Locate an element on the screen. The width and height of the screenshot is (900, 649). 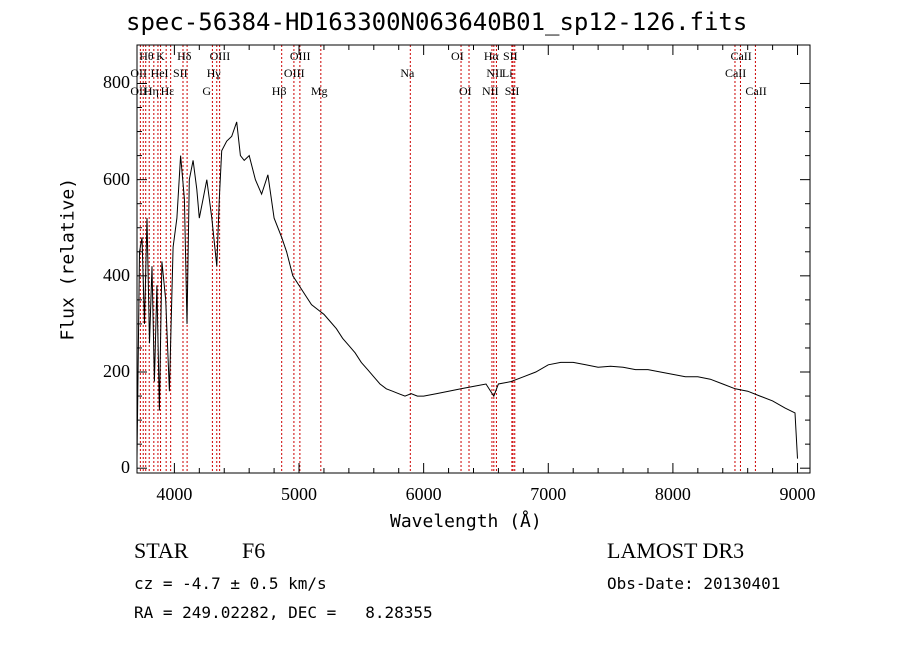
line-annotation: Hθ is located at coordinates (146, 56).